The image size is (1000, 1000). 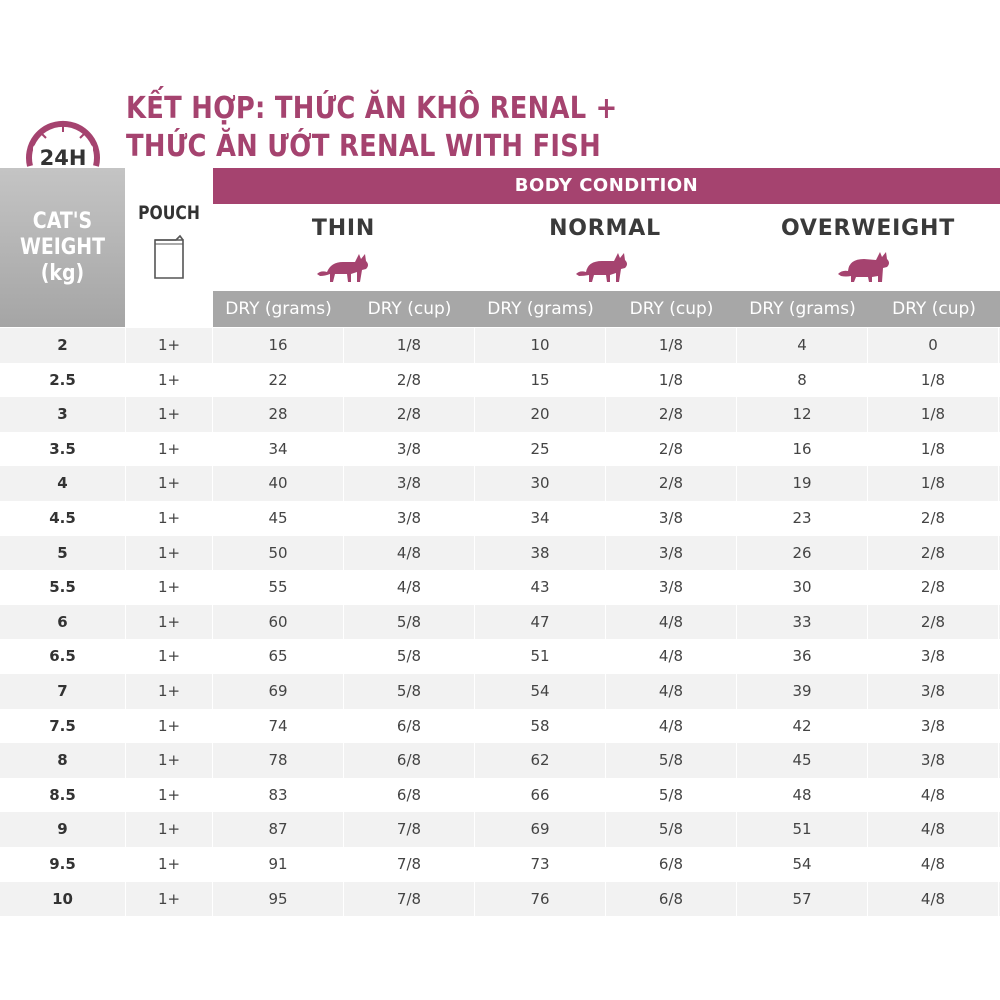 What do you see at coordinates (802, 518) in the screenshot?
I see `overweight-dry-grams-cell: 23` at bounding box center [802, 518].